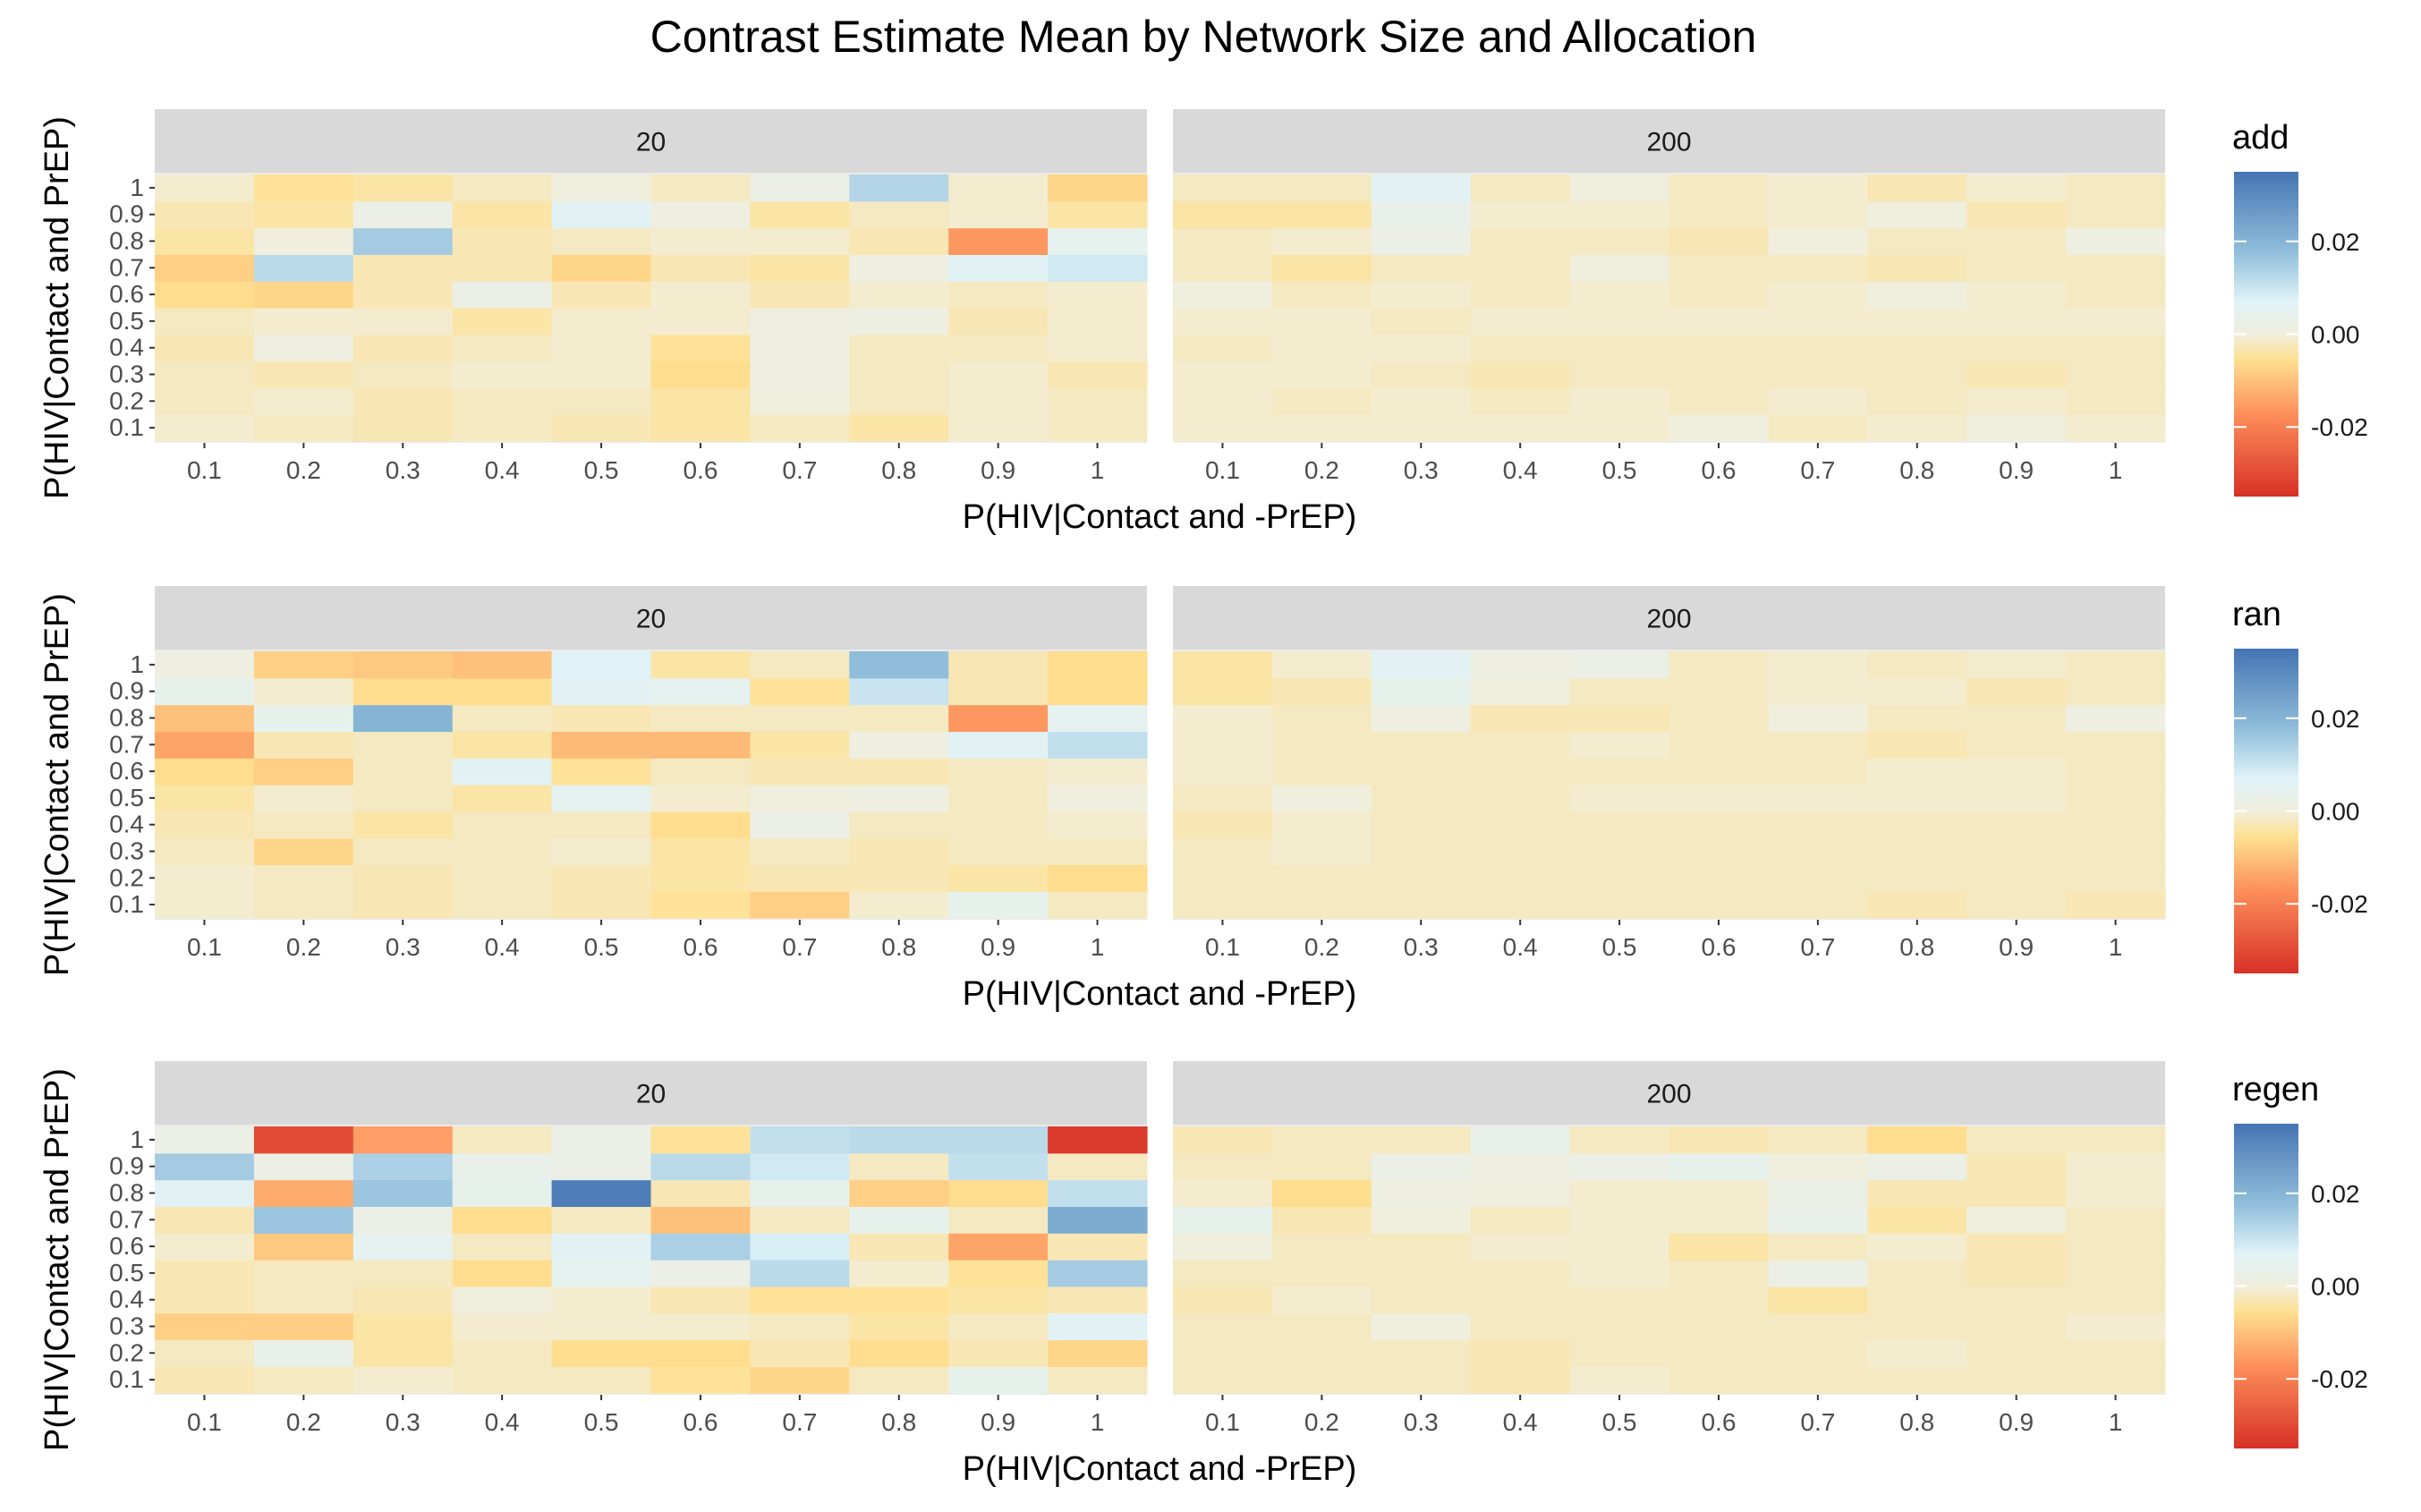 Image resolution: width=2421 pixels, height=1512 pixels. What do you see at coordinates (1668, 1094) in the screenshot?
I see `facet-strip-label: 200` at bounding box center [1668, 1094].